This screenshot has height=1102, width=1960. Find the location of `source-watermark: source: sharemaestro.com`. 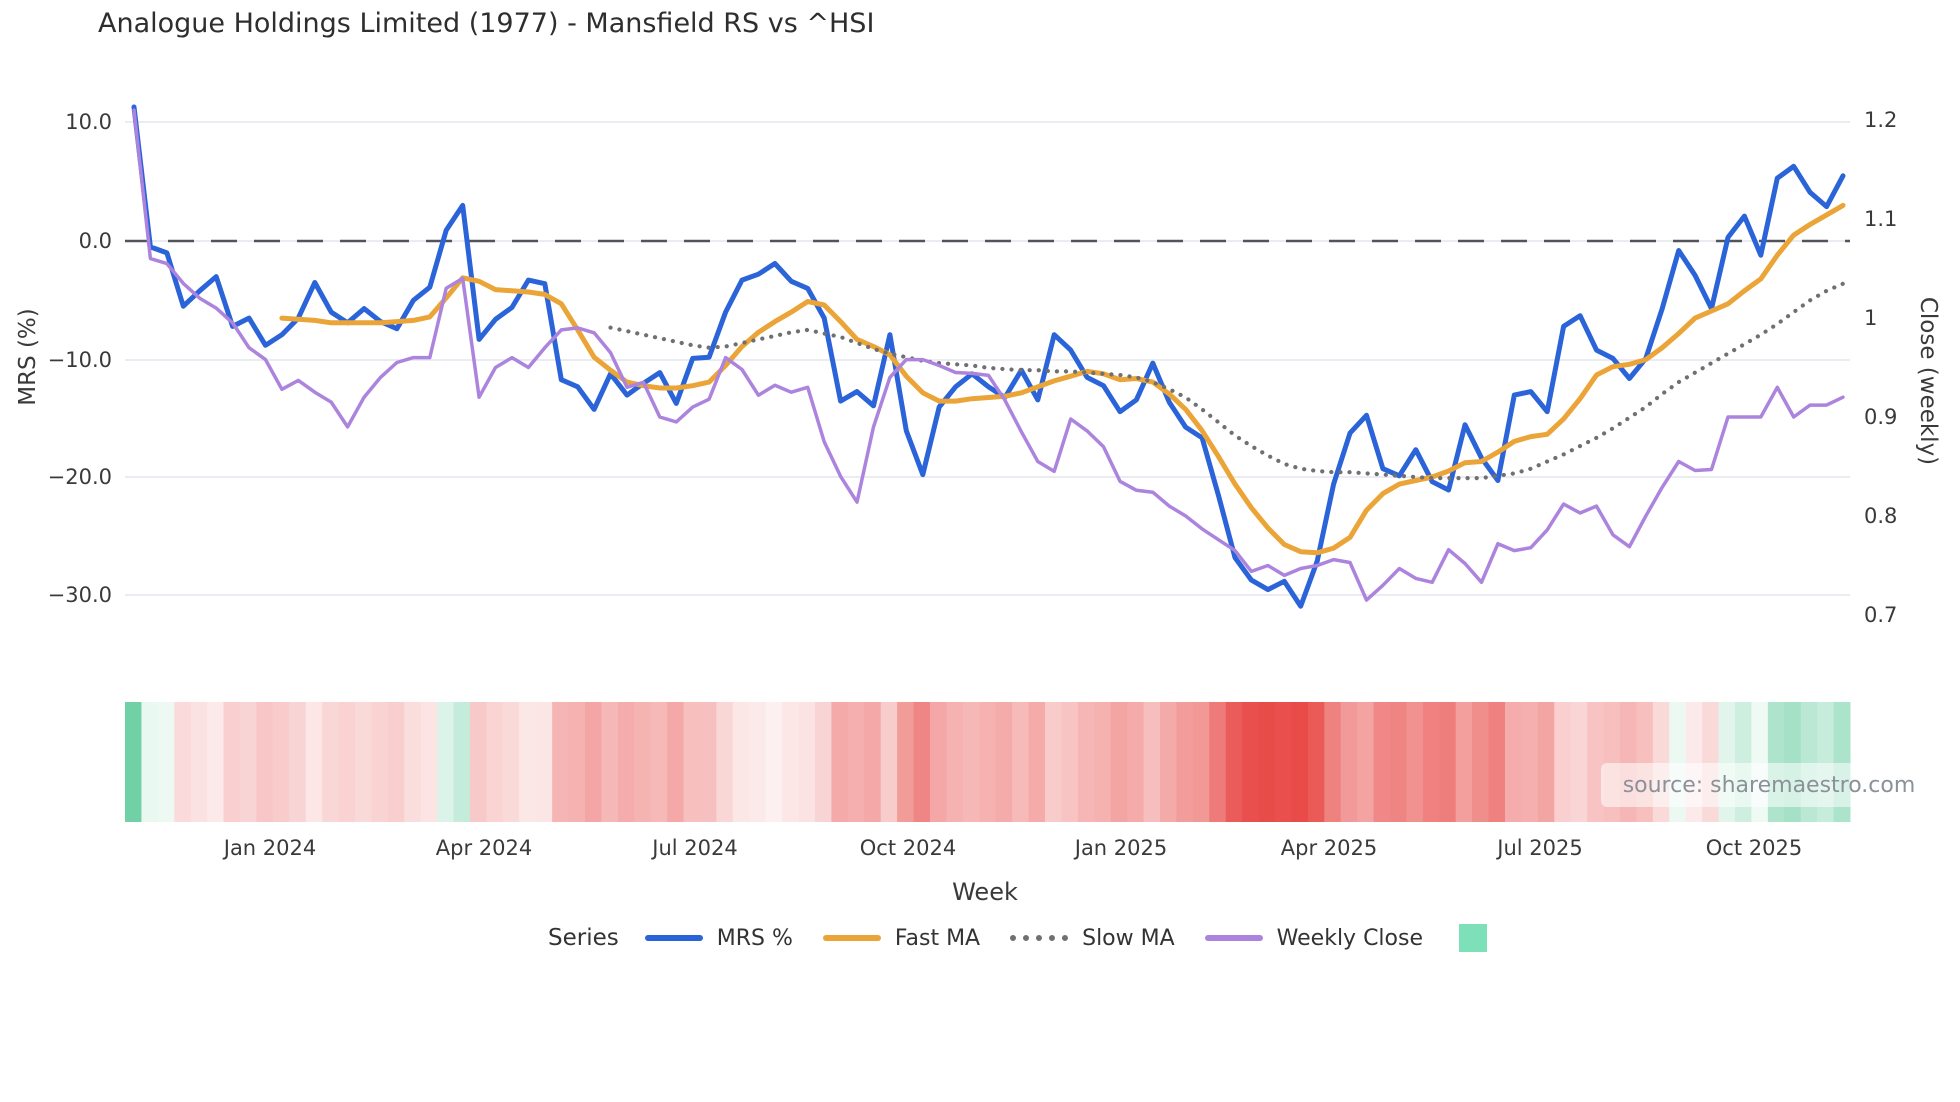

source-watermark: source: sharemaestro.com is located at coordinates (1769, 785).